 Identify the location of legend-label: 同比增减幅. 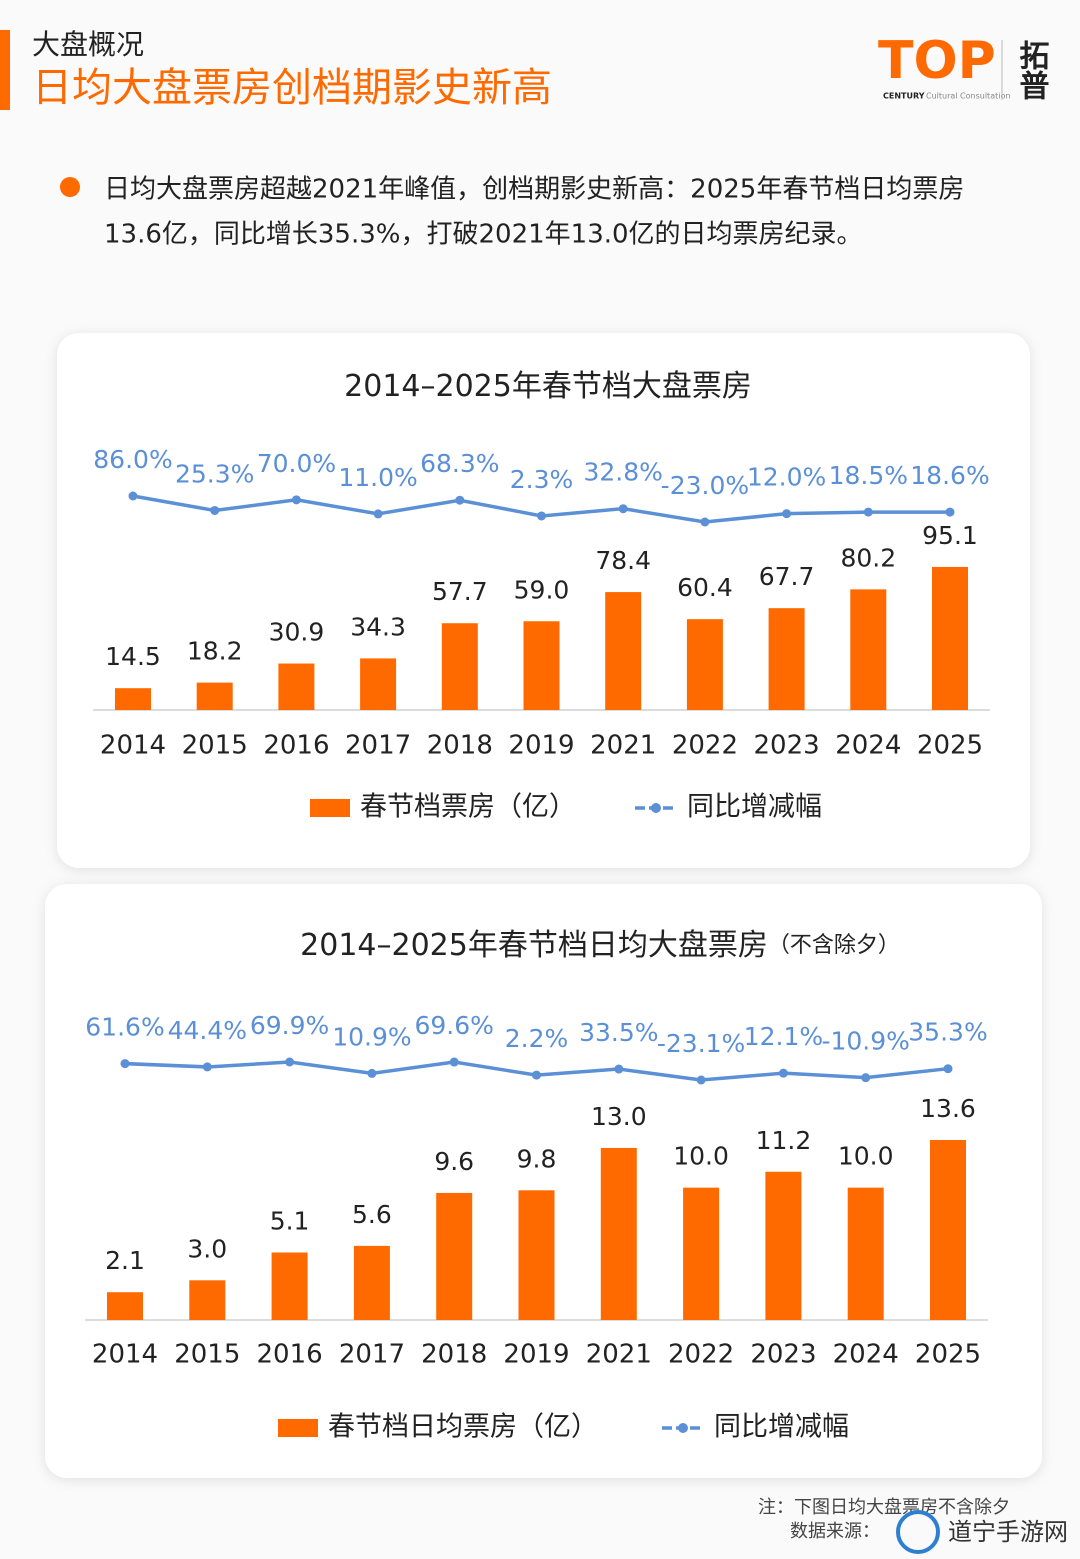
(754, 807).